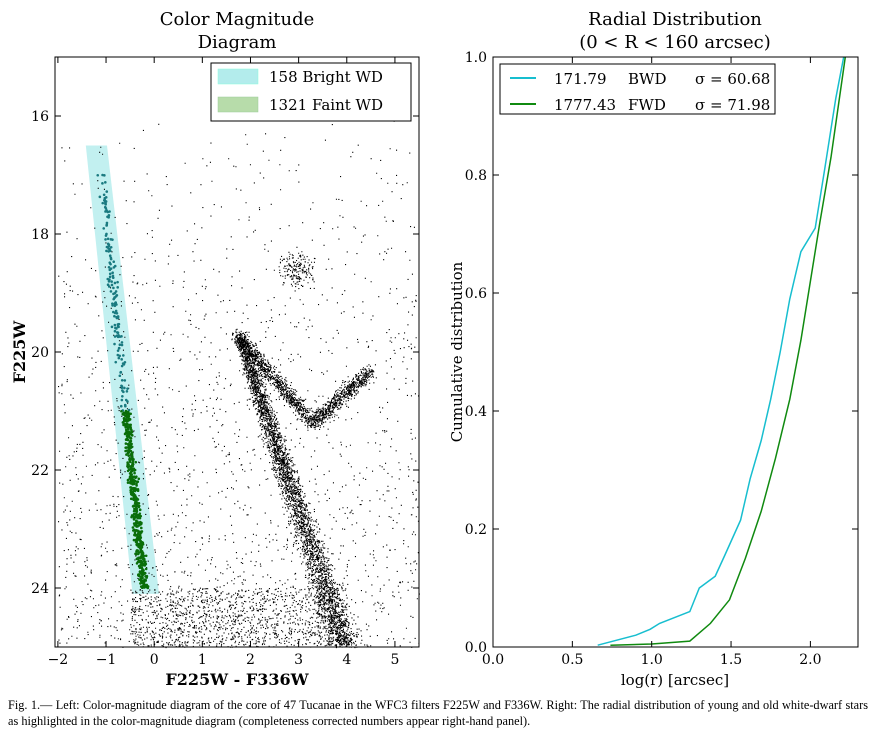 This screenshot has height=734, width=874. Describe the element at coordinates (493, 660) in the screenshot. I see `radial-xtick-label: 0.0` at that location.